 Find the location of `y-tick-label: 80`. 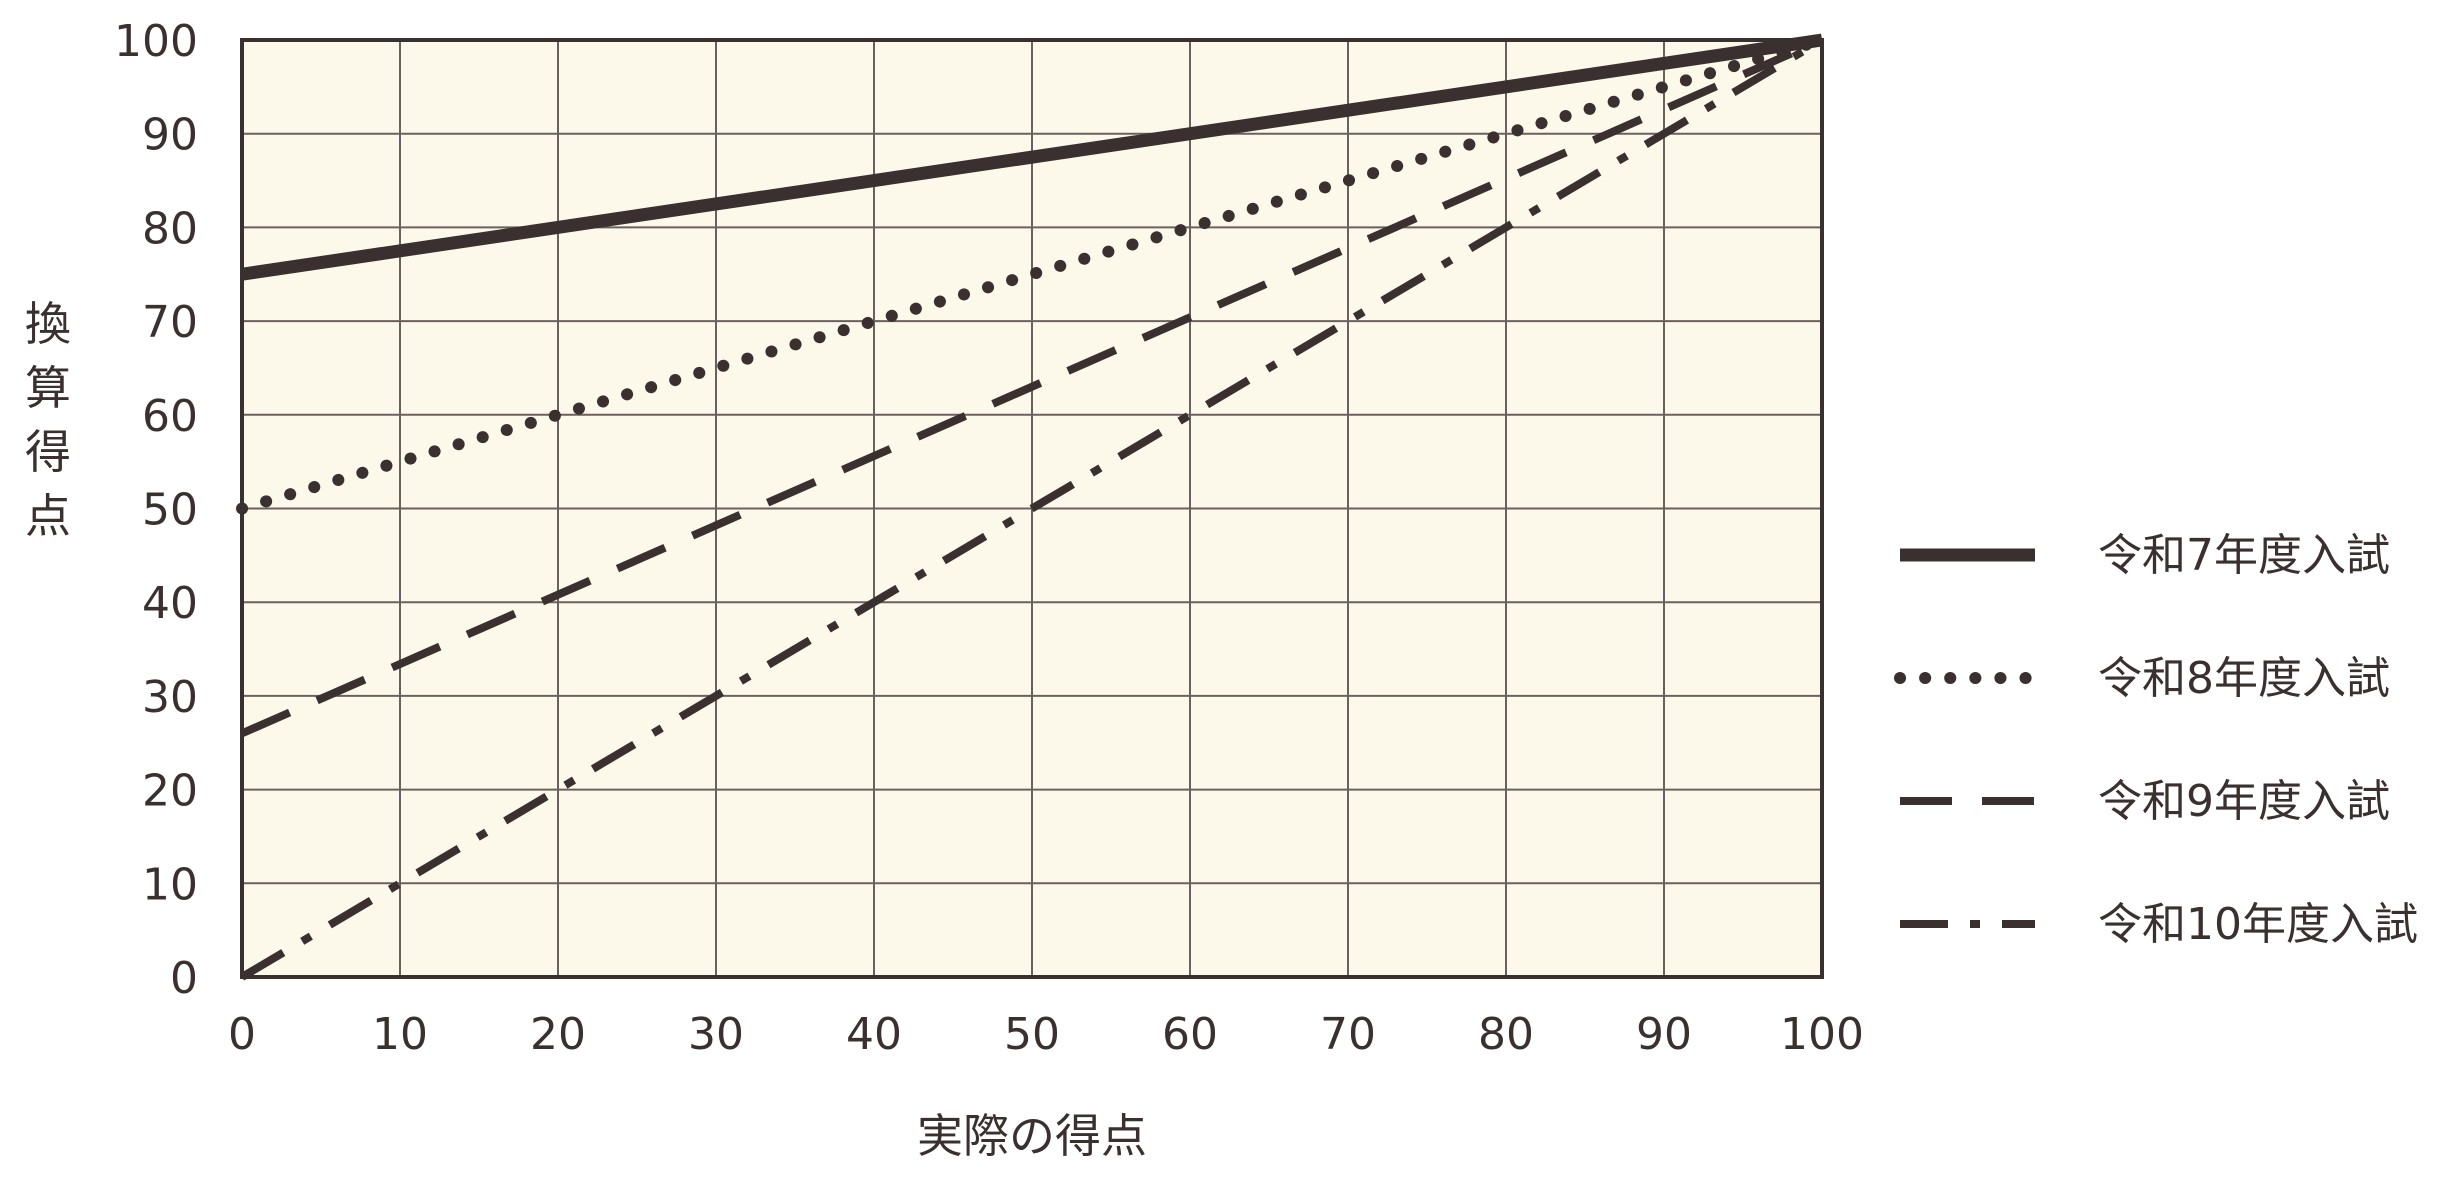

y-tick-label: 80 is located at coordinates (170, 228).